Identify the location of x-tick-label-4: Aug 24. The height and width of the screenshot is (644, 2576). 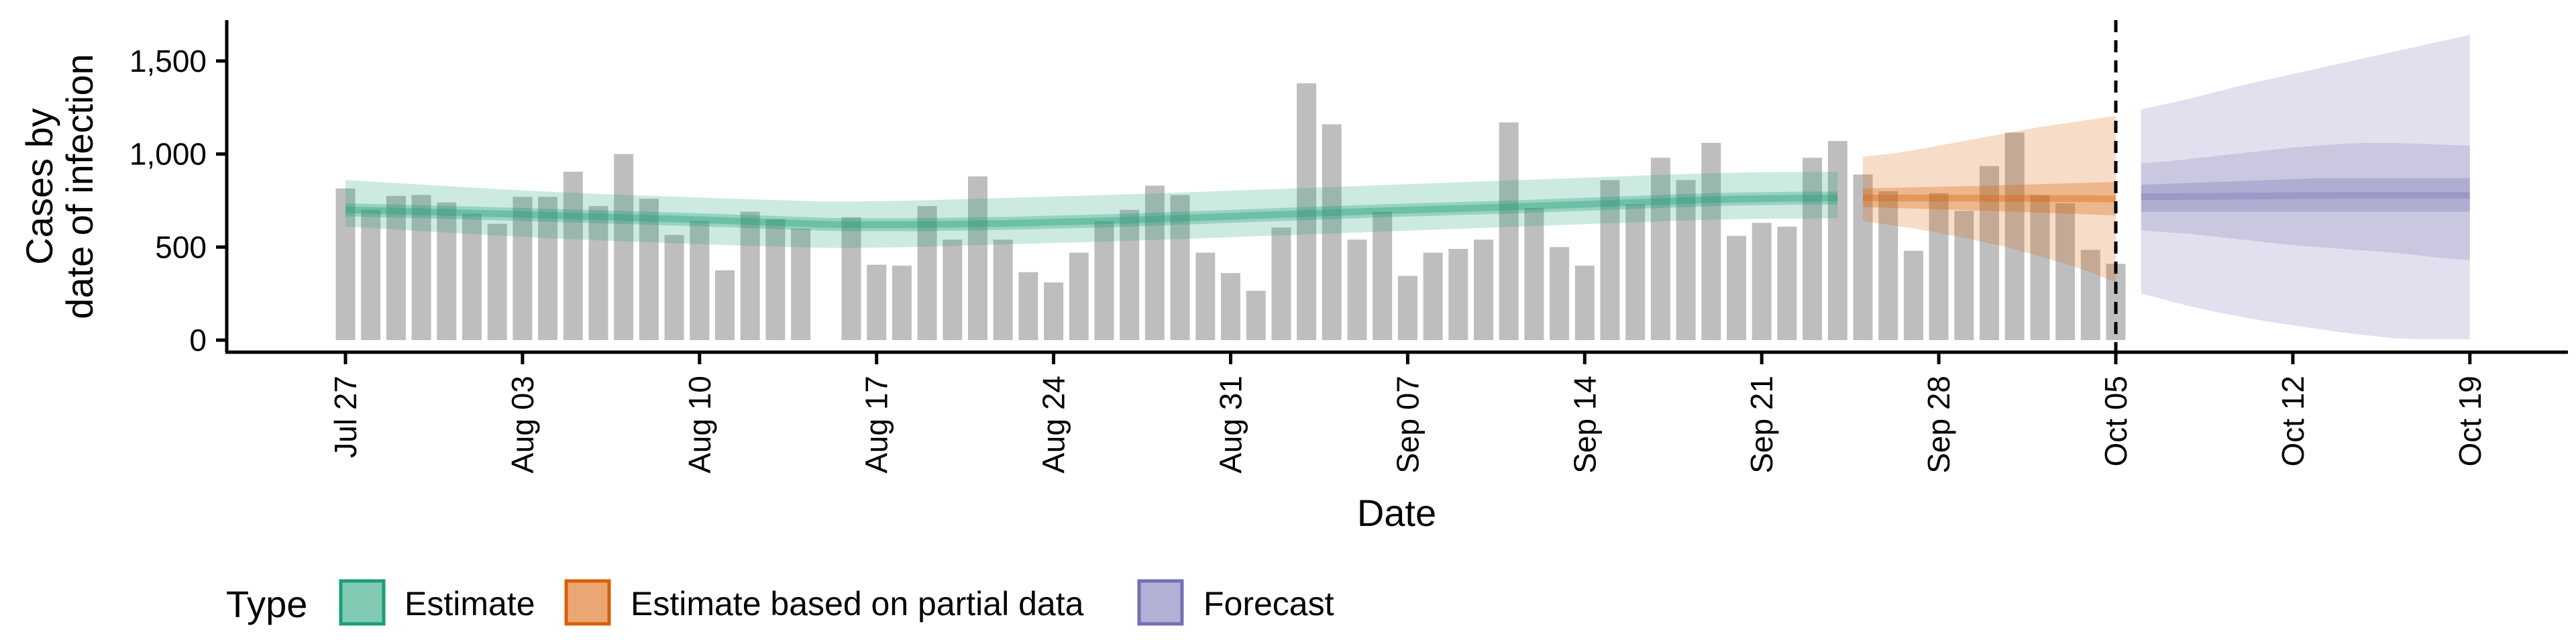
(1053, 425).